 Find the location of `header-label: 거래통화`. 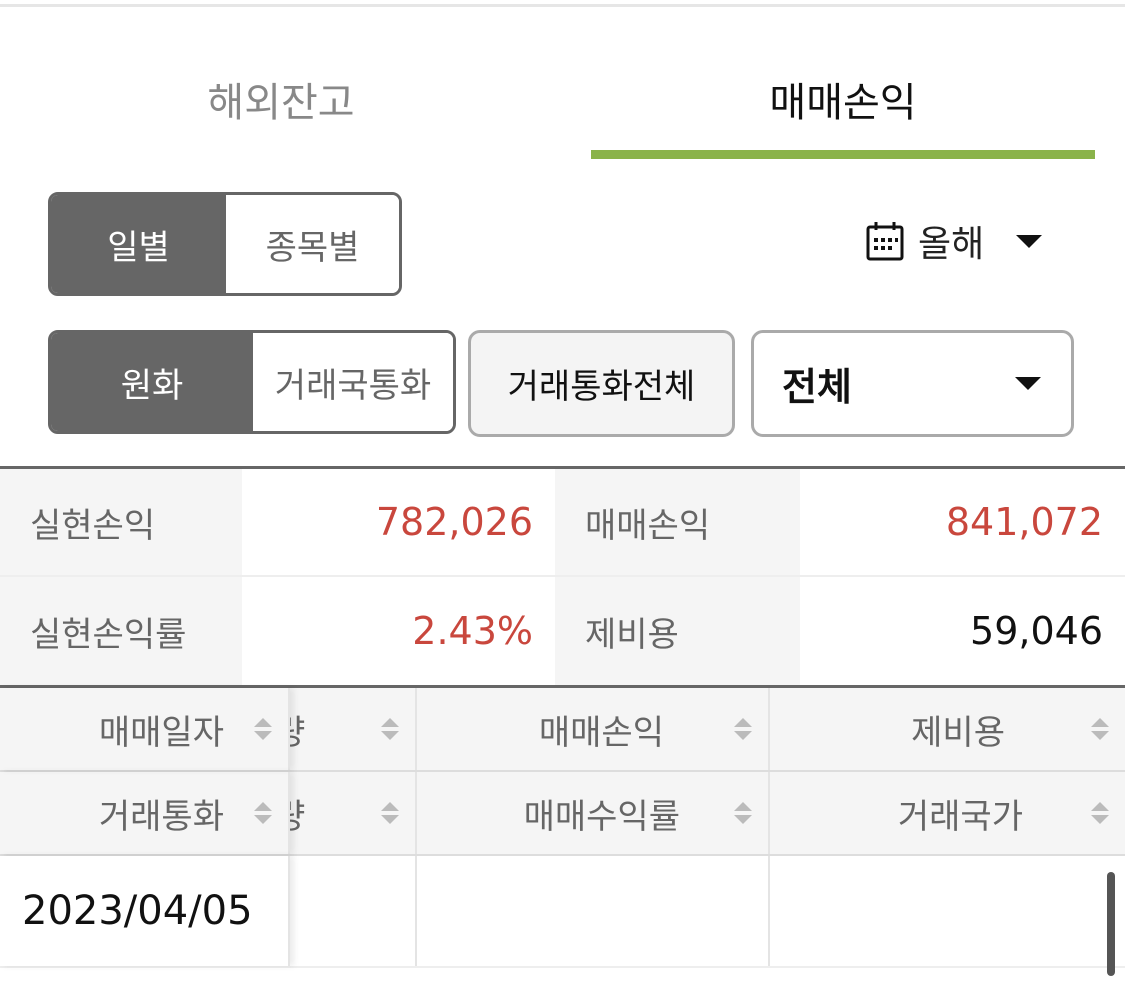

header-label: 거래통화 is located at coordinates (161, 816).